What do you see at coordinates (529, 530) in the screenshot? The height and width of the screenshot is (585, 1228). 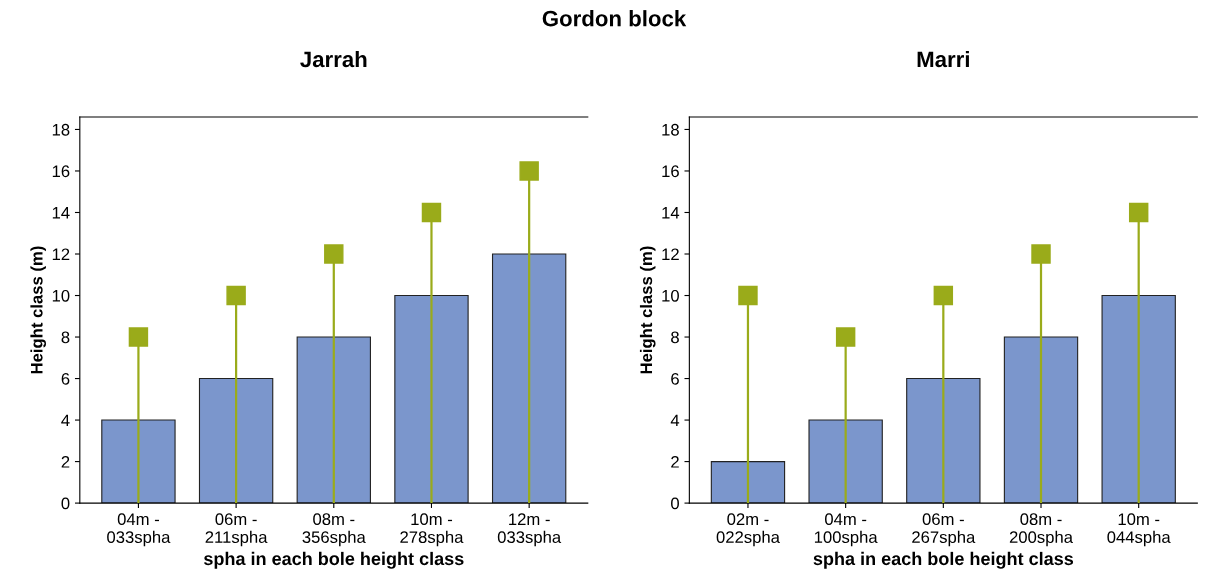 I see `x-tick-label: 12m - 033spha` at bounding box center [529, 530].